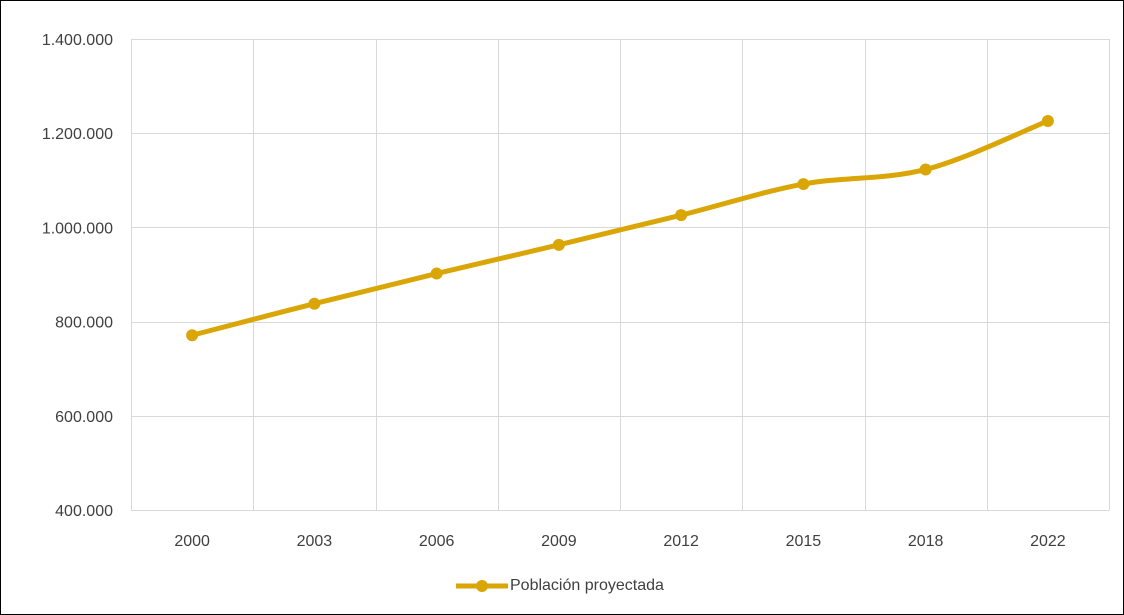 This screenshot has height=615, width=1124. I want to click on y-tick-label: 1.000.000, so click(77, 228).